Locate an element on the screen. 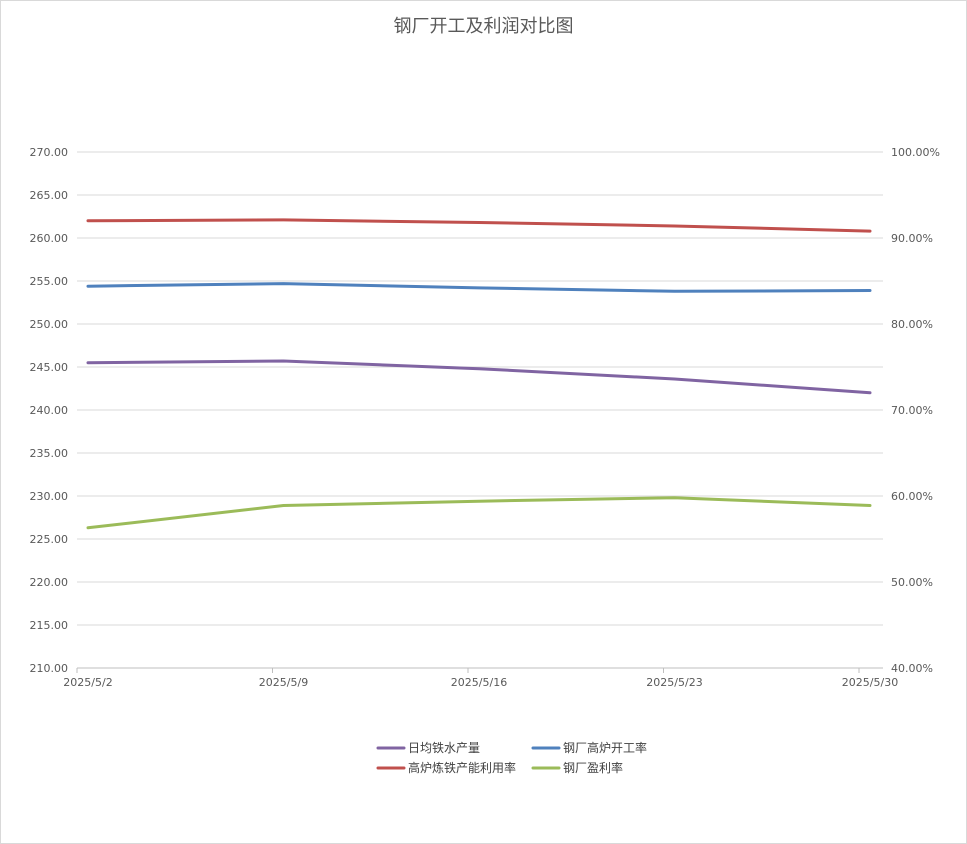 The height and width of the screenshot is (844, 967). left-axis-tick-label: 230.00 is located at coordinates (49, 496).